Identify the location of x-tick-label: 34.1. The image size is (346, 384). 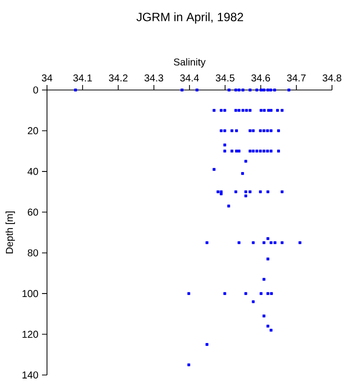
(82, 78).